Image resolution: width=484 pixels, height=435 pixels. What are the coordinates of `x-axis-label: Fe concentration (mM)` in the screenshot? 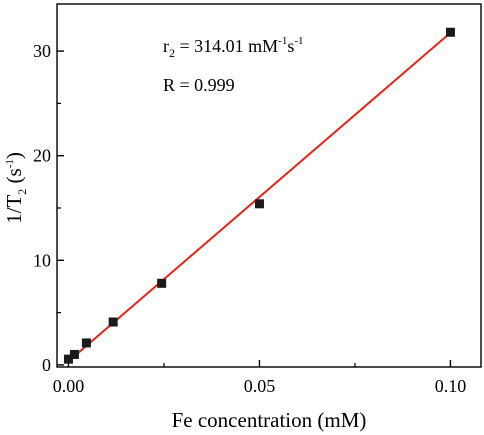 It's located at (269, 420).